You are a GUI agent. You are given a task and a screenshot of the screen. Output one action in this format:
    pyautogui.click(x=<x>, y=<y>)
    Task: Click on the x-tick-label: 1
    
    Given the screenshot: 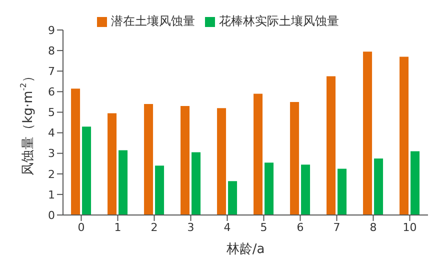 What is the action you would take?
    pyautogui.click(x=118, y=227)
    